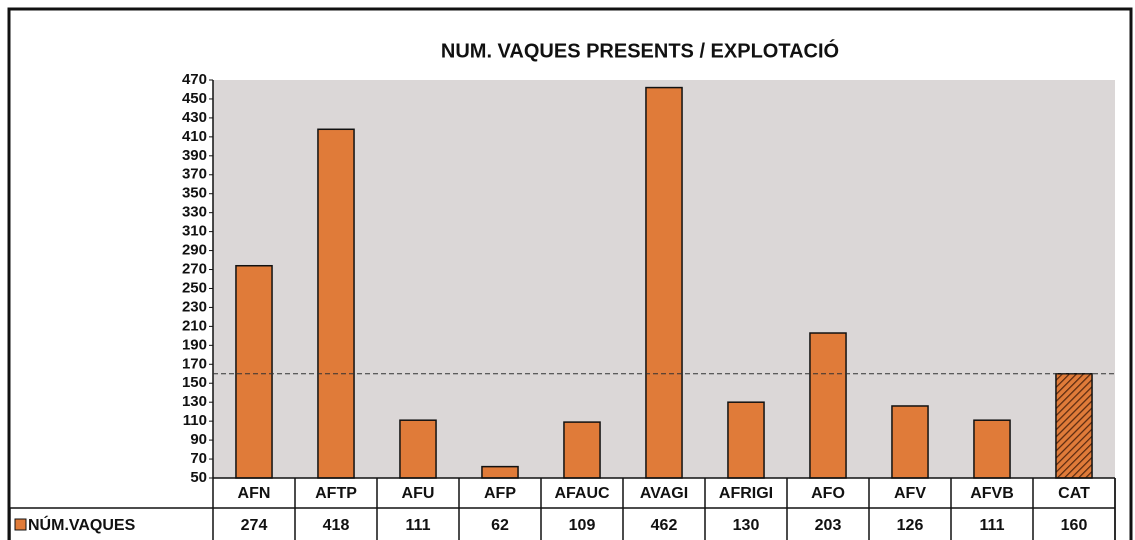 The image size is (1135, 540). Describe the element at coordinates (640, 50) in the screenshot. I see `chart-title: NUM. VAQUES PRESENTS / EXPLOTACIÓ` at that location.